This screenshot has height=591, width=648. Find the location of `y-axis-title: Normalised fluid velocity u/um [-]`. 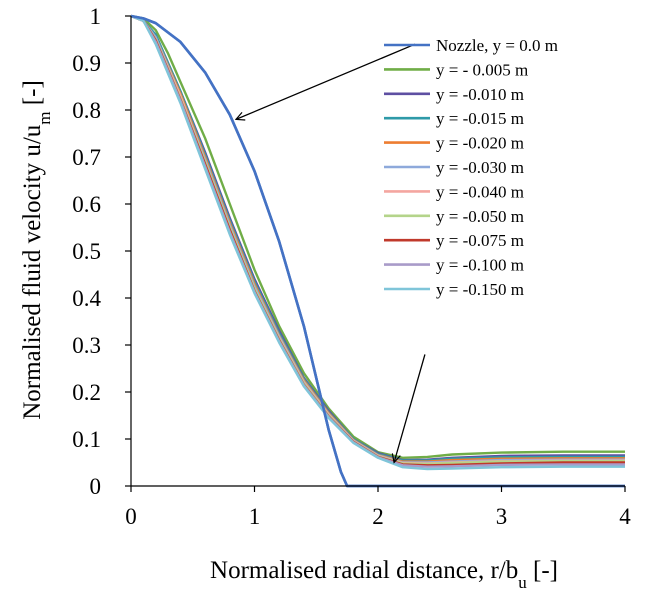

y-axis-title: Normalised fluid velocity u/um [-] is located at coordinates (36, 250).